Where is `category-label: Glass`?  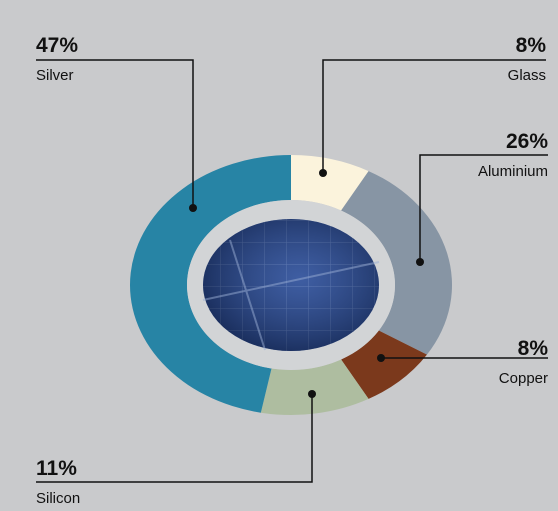 category-label: Glass is located at coordinates (527, 75).